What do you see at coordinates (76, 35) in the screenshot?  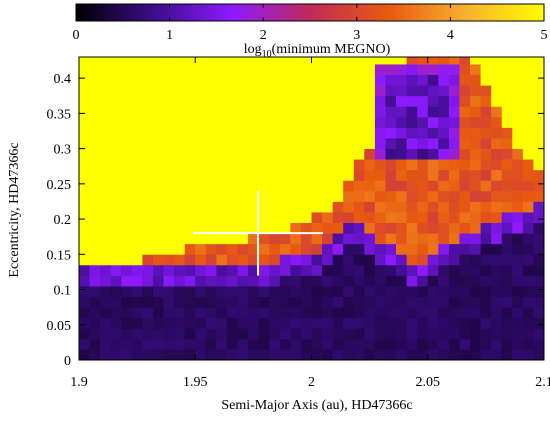 I see `colorbar-tick-label: 0` at bounding box center [76, 35].